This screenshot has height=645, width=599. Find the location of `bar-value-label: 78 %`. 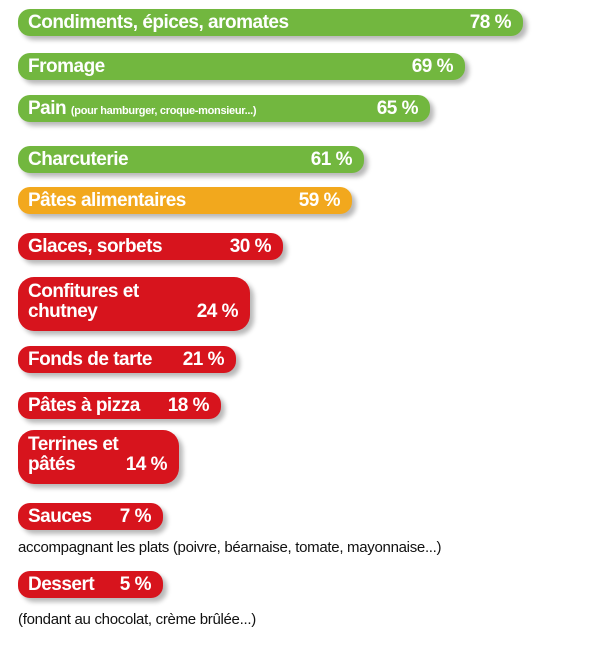

bar-value-label: 78 % is located at coordinates (490, 22).